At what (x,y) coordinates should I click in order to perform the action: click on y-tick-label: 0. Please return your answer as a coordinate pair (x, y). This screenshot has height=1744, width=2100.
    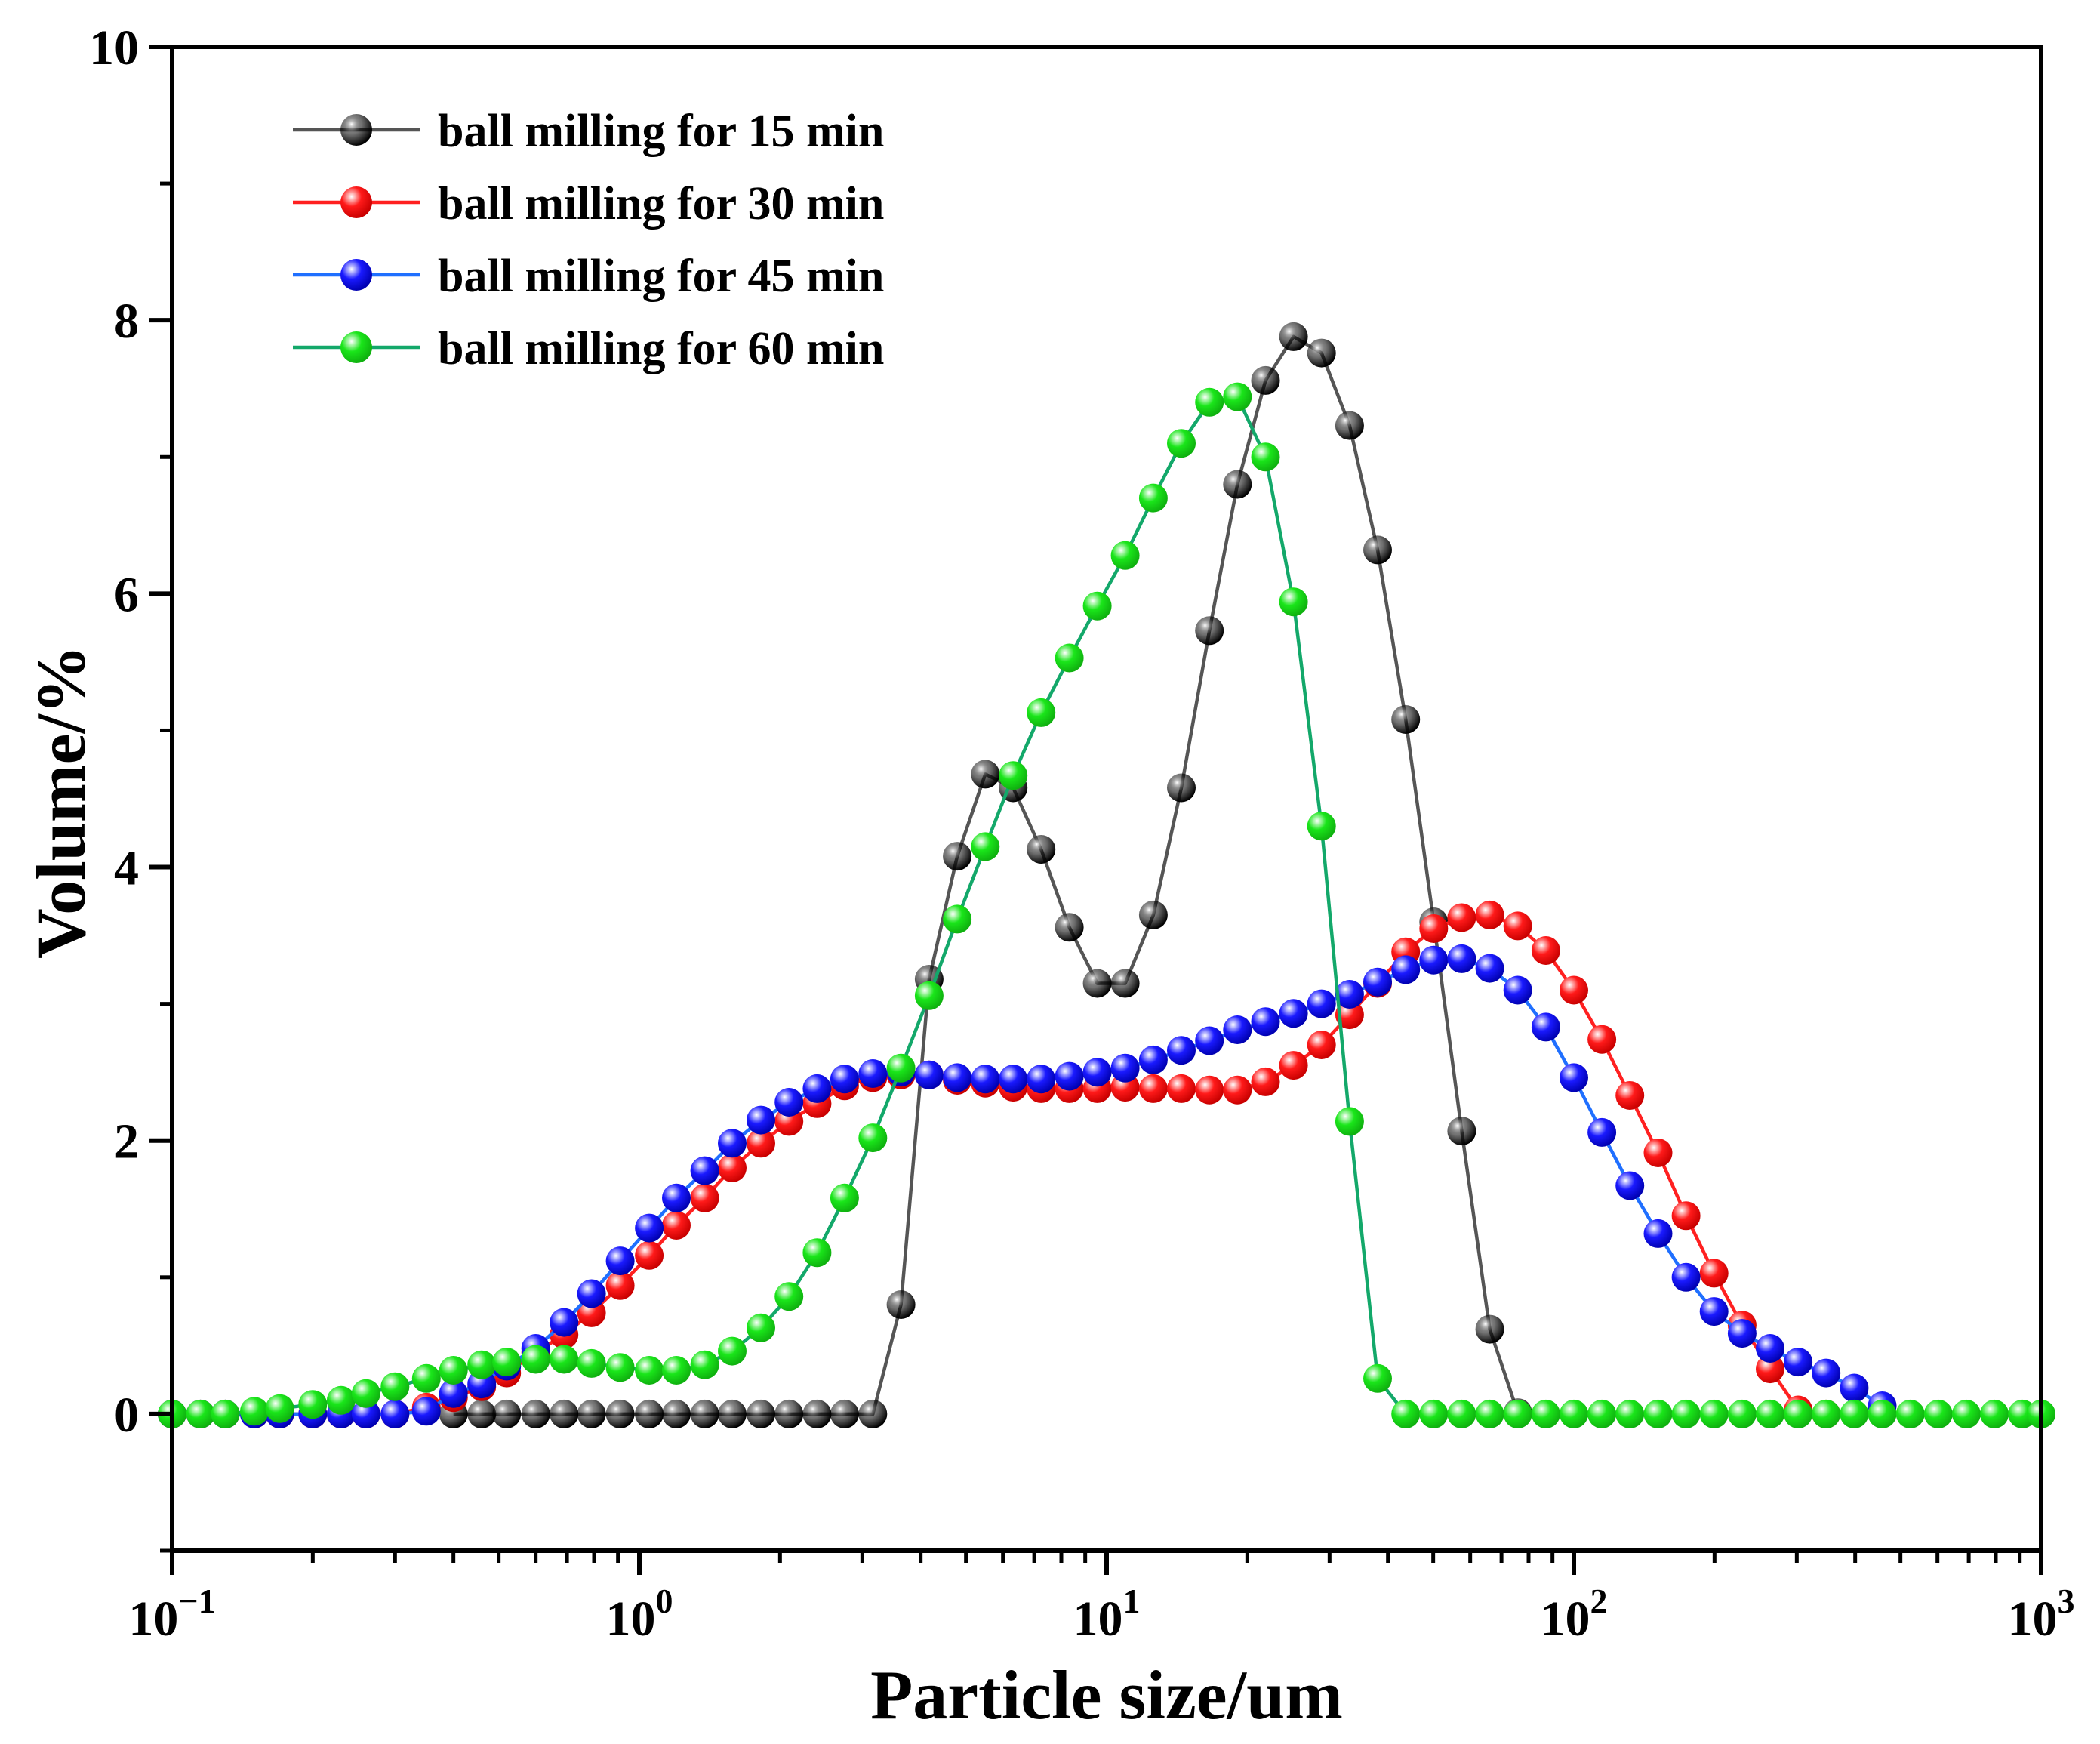
    Looking at the image, I should click on (127, 1415).